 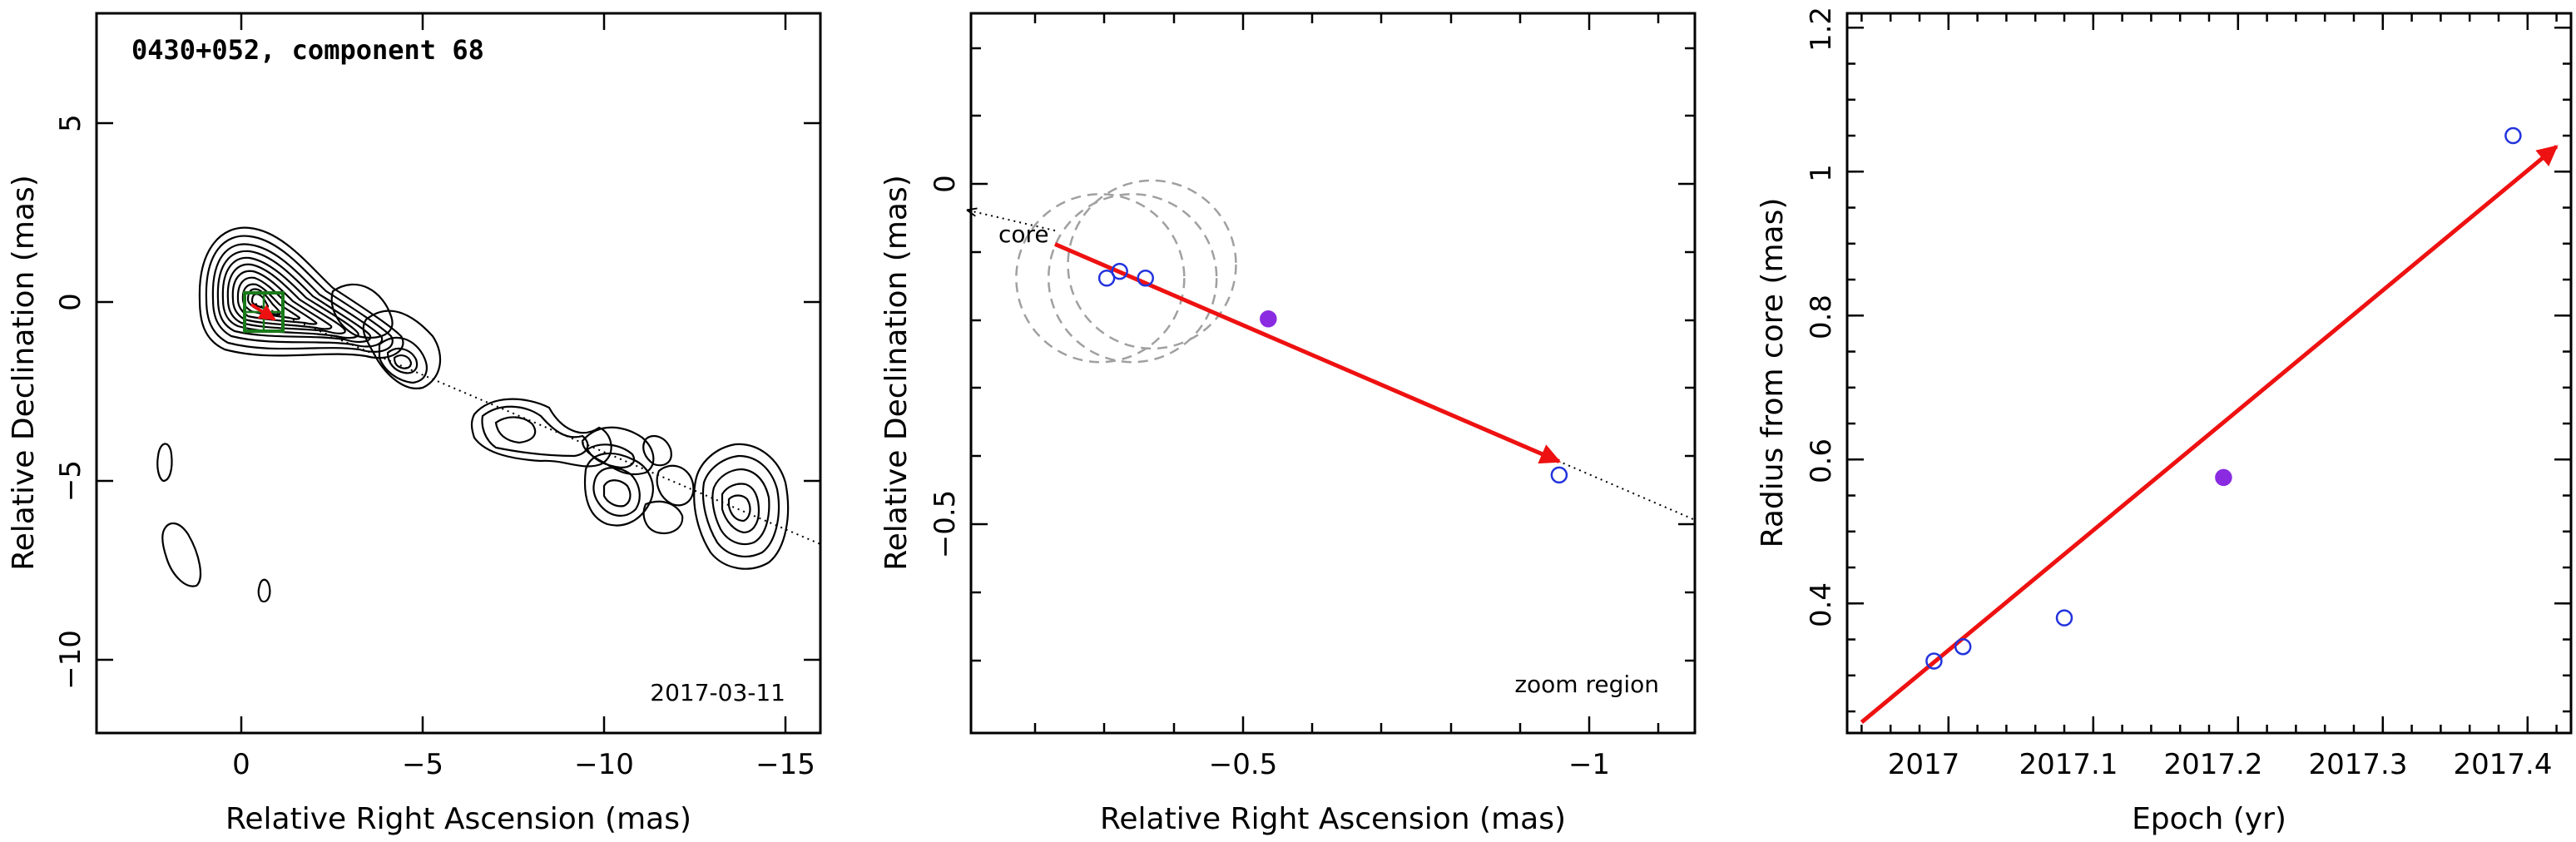 I want to click on panel-1-date: 2017-03-11, so click(x=718, y=692).